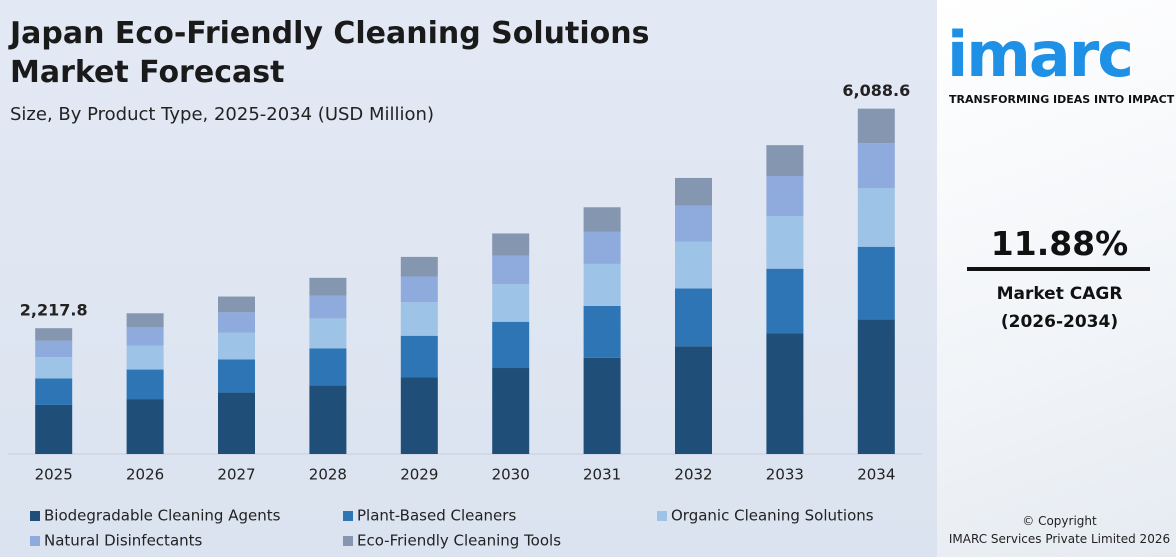  What do you see at coordinates (123, 541) in the screenshot?
I see `legend-label: Natural Disinfectants` at bounding box center [123, 541].